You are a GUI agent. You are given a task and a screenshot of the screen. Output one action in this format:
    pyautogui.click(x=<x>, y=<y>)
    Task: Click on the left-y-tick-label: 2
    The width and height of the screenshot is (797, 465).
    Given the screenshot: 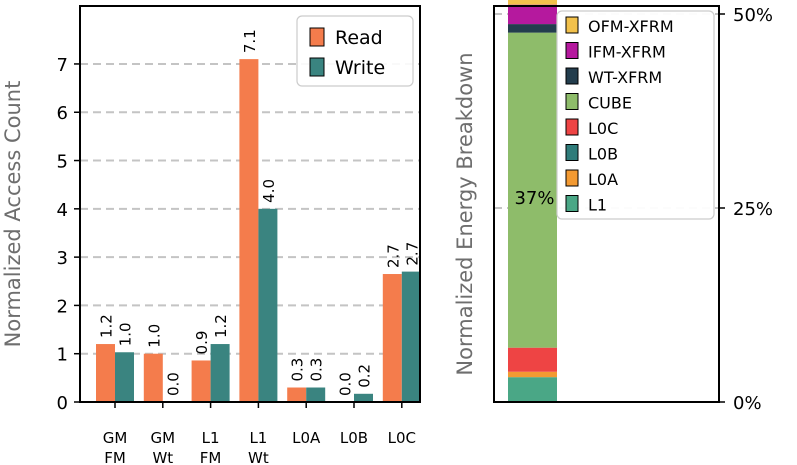 What is the action you would take?
    pyautogui.click(x=62, y=306)
    